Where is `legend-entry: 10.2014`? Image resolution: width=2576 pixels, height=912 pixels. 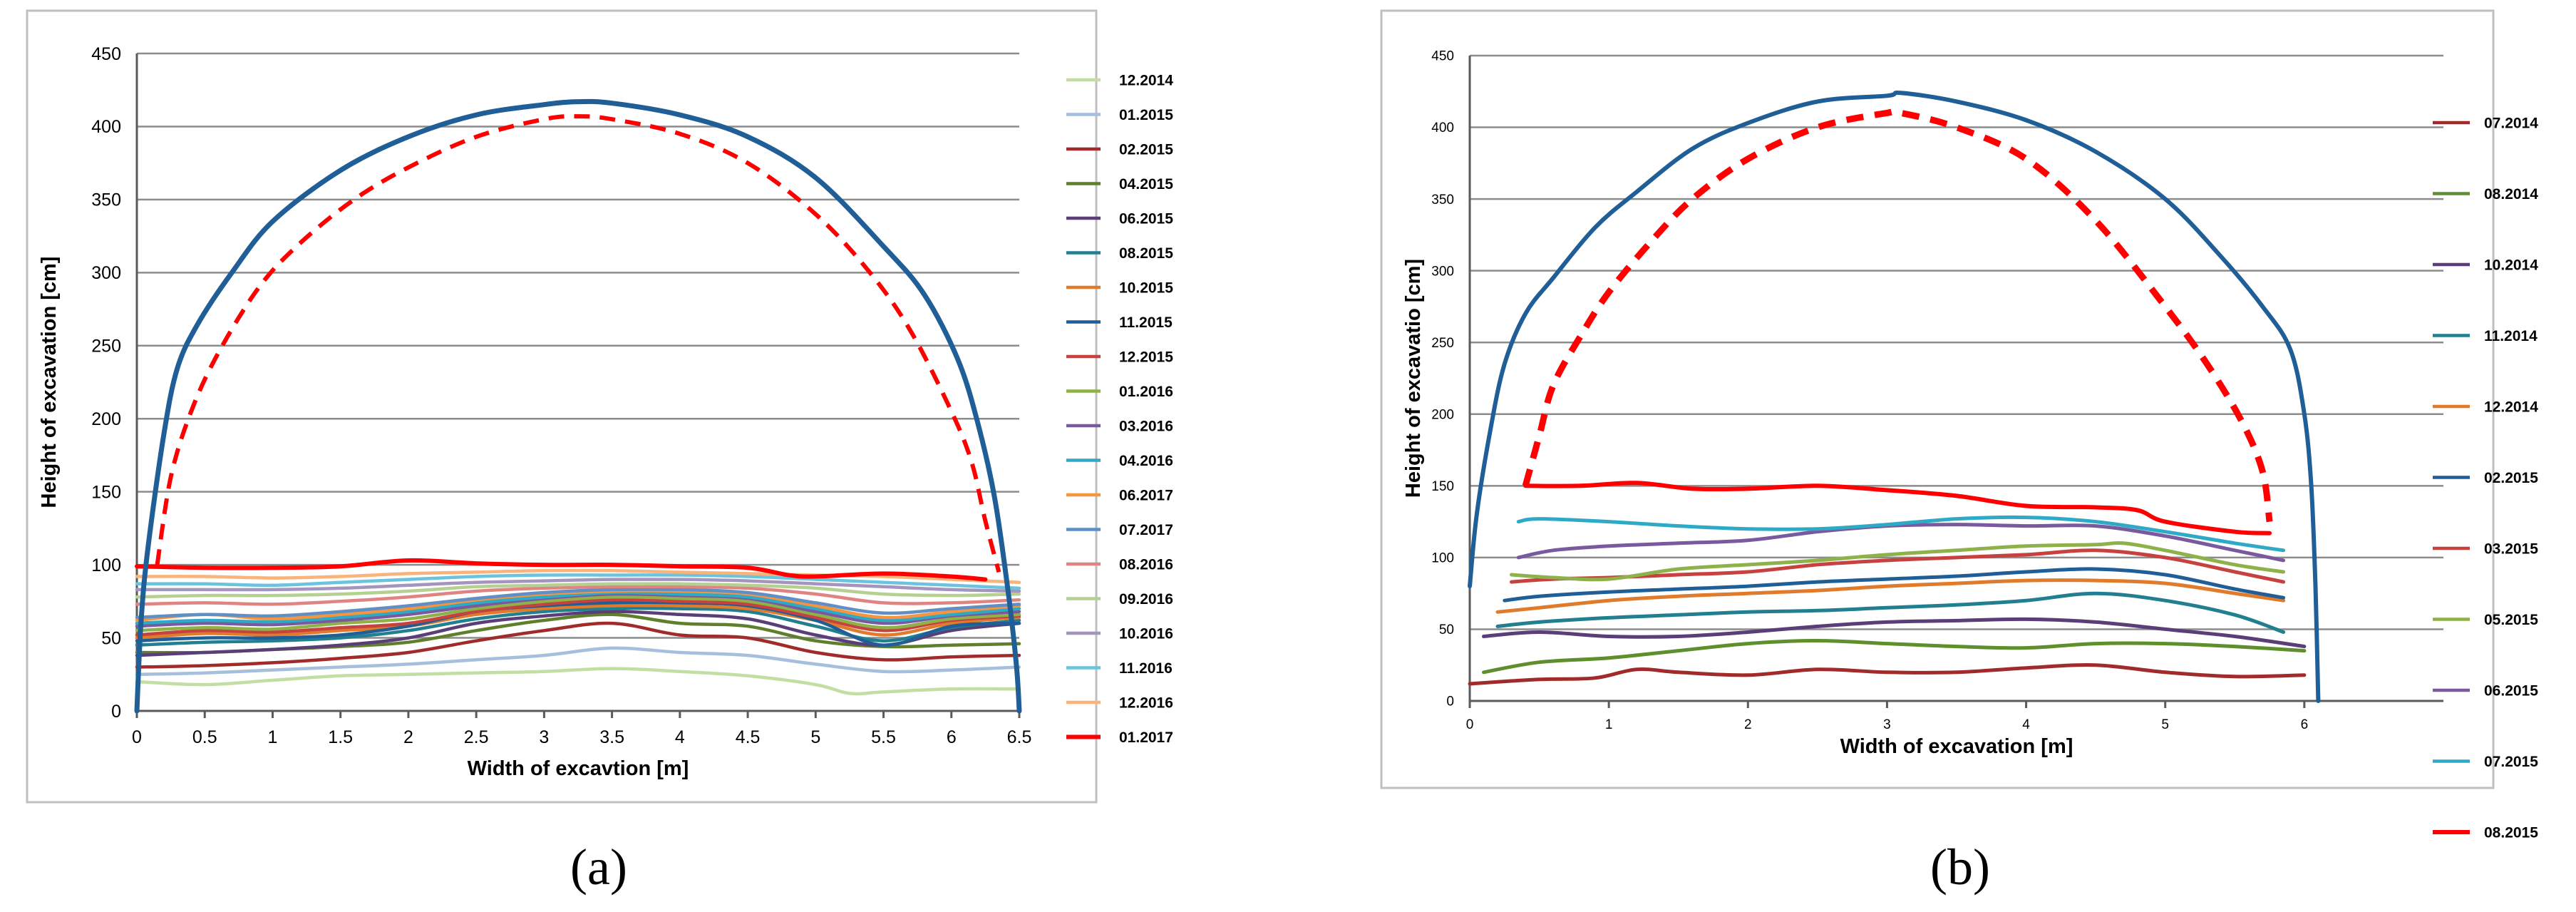 legend-entry: 10.2014 is located at coordinates (2511, 265).